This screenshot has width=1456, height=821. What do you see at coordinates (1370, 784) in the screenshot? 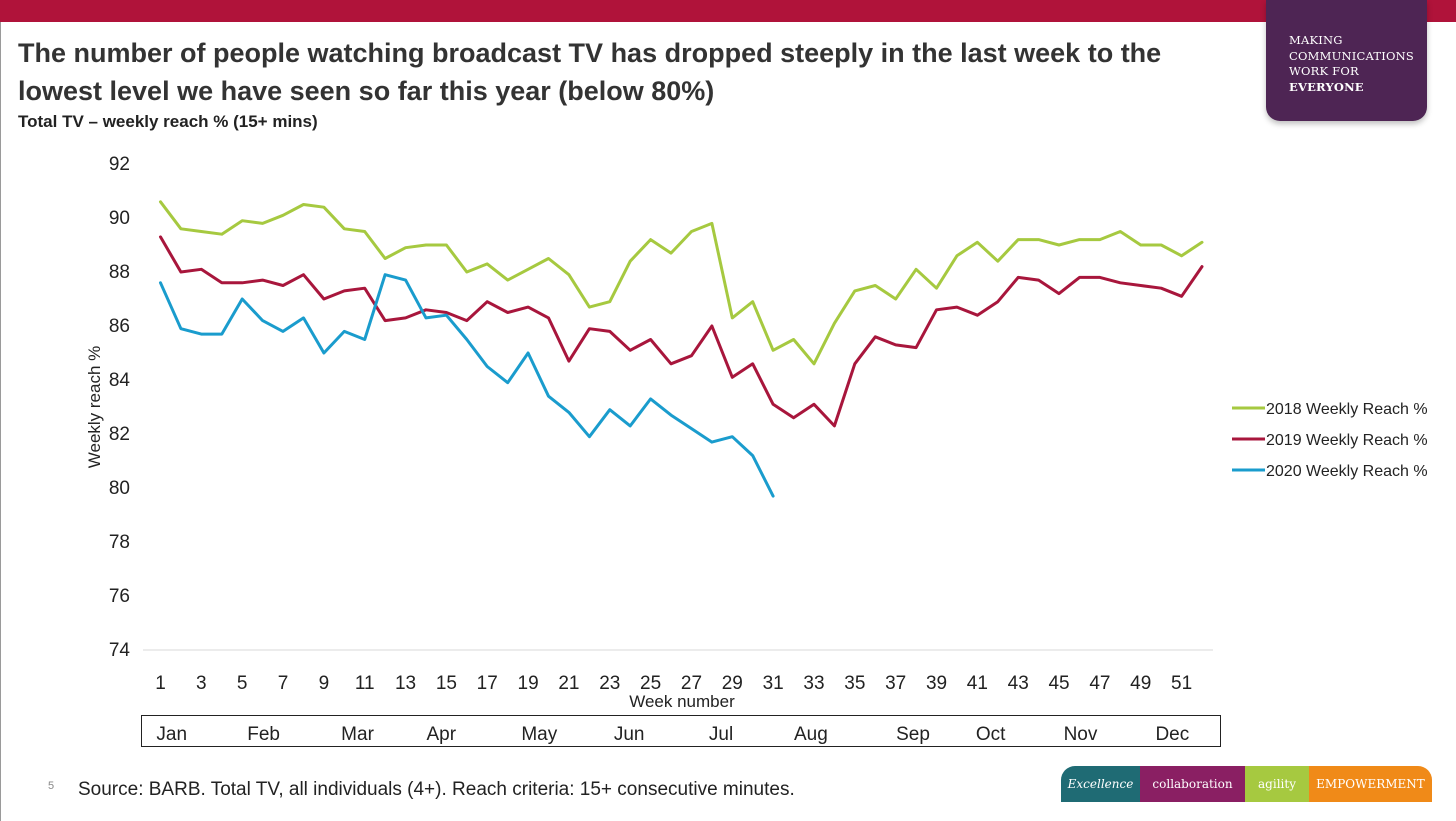
I see `value-empowerment: EMPOWERMENT` at bounding box center [1370, 784].